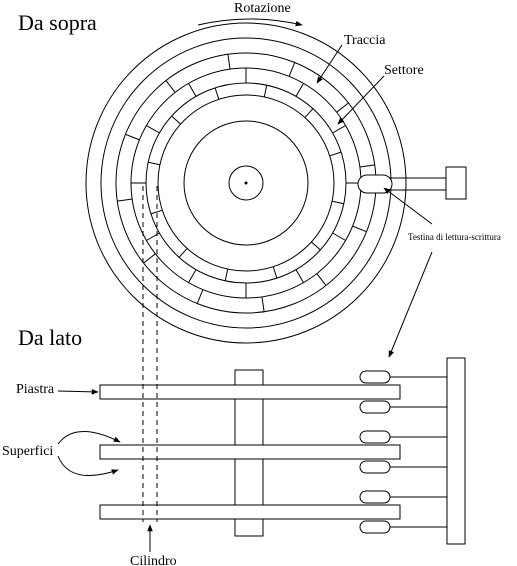  I want to click on track-pointer, so click(329, 64).